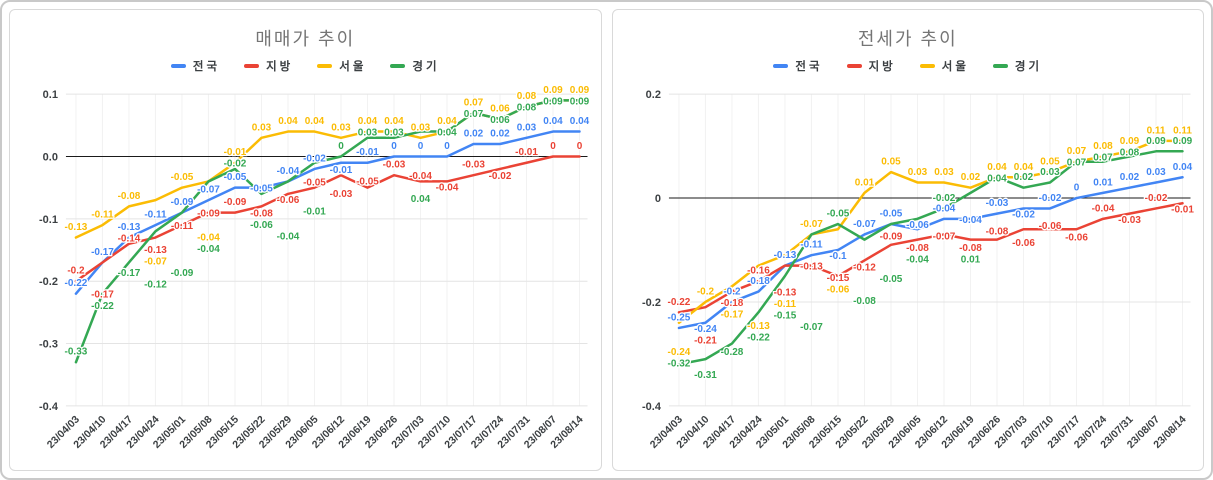  Describe the element at coordinates (944, 66) in the screenshot. I see `legend-item-서울: 서울` at that location.